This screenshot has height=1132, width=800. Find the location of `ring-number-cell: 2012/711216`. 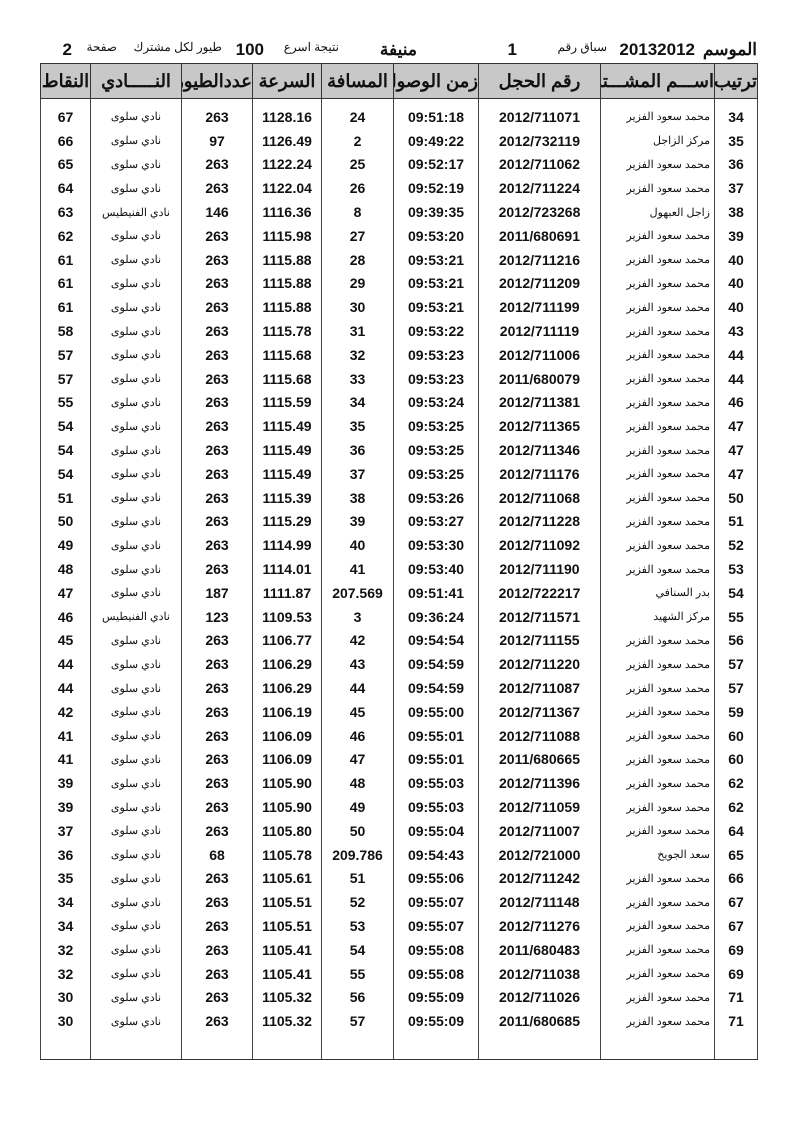

ring-number-cell: 2012/711216 is located at coordinates (539, 259).